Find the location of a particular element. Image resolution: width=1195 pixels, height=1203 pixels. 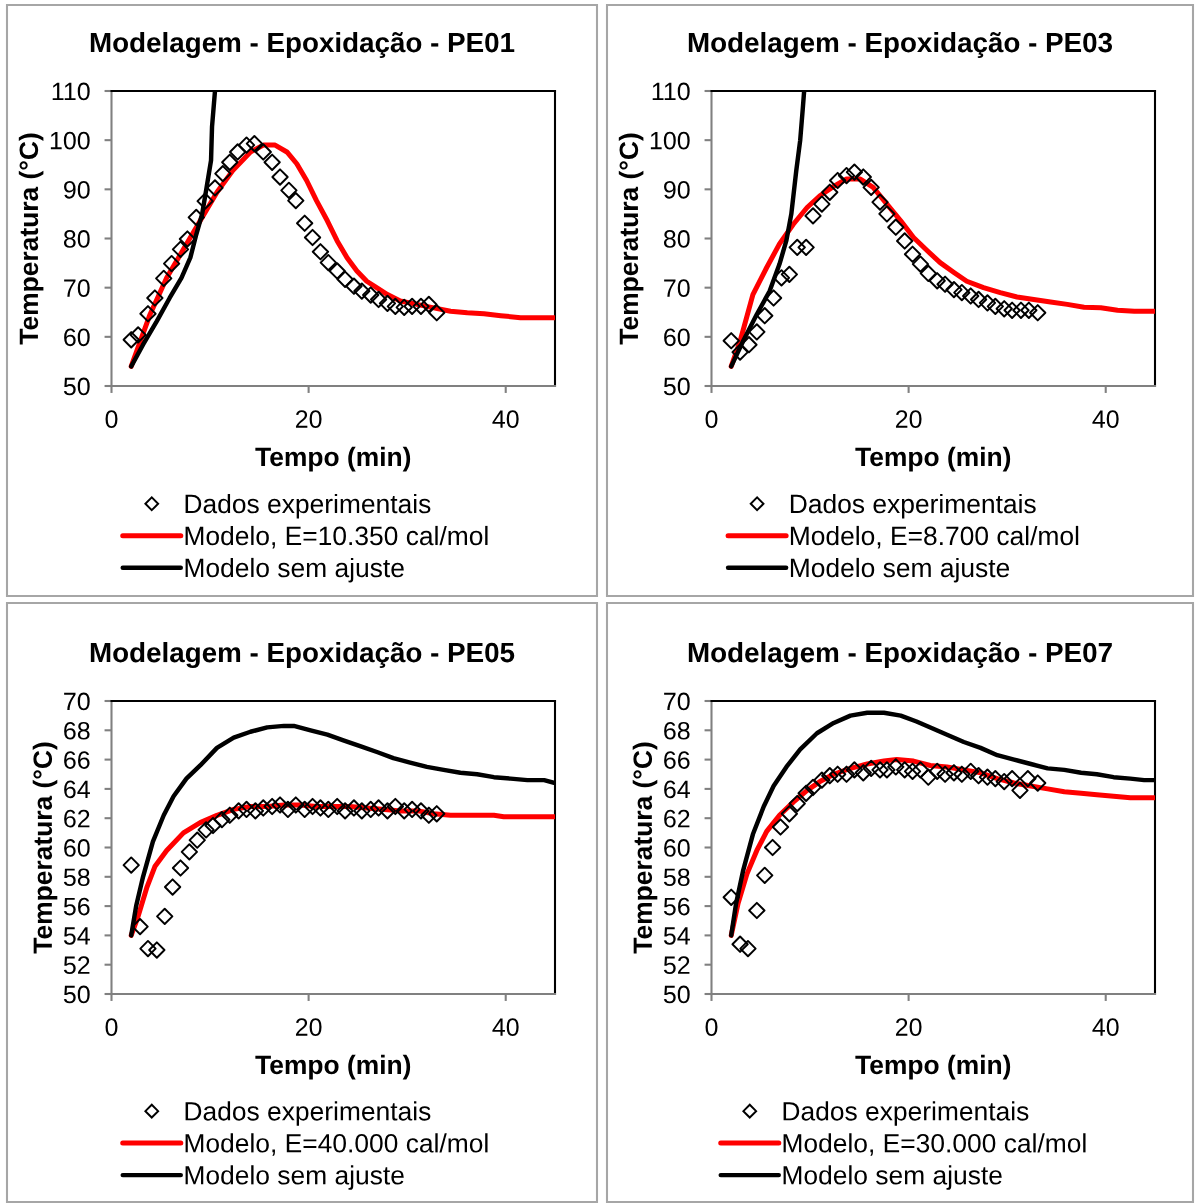

chart-title: Modelagem - Epoxidação - PE01 is located at coordinates (302, 44).